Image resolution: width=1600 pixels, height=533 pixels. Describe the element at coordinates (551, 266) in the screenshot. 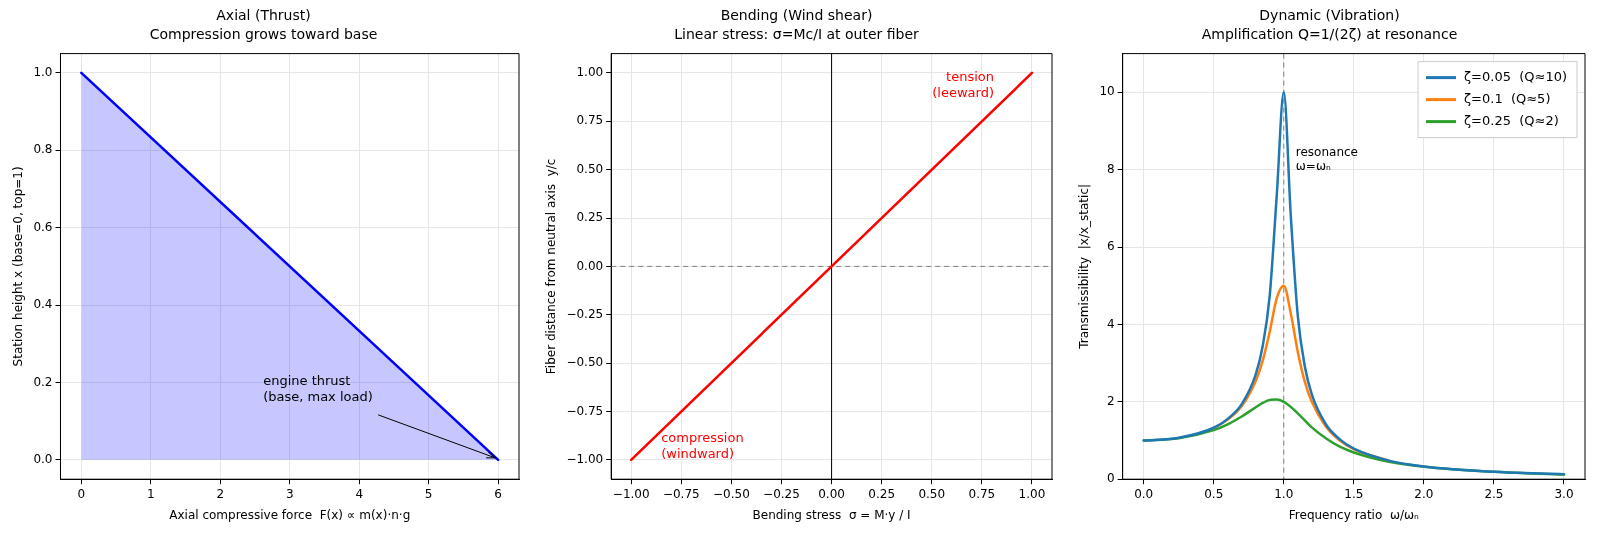

I see `y-axis-title: Fiber distance from neutral axis y/c` at that location.